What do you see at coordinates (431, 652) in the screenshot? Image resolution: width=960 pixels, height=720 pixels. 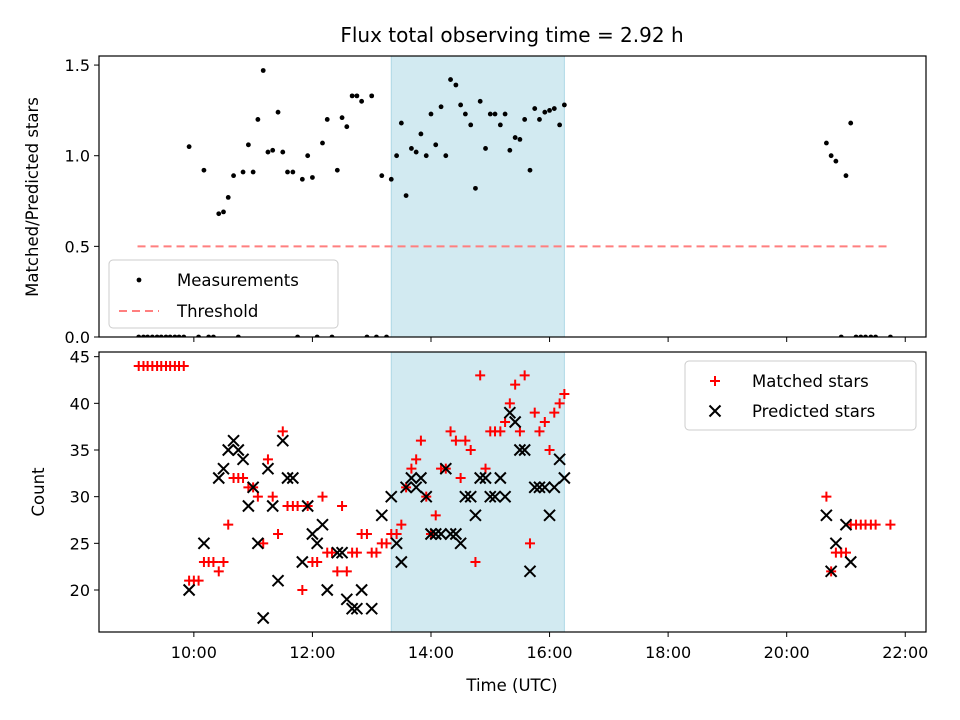 I see `x-tick-label: 14:00` at bounding box center [431, 652].